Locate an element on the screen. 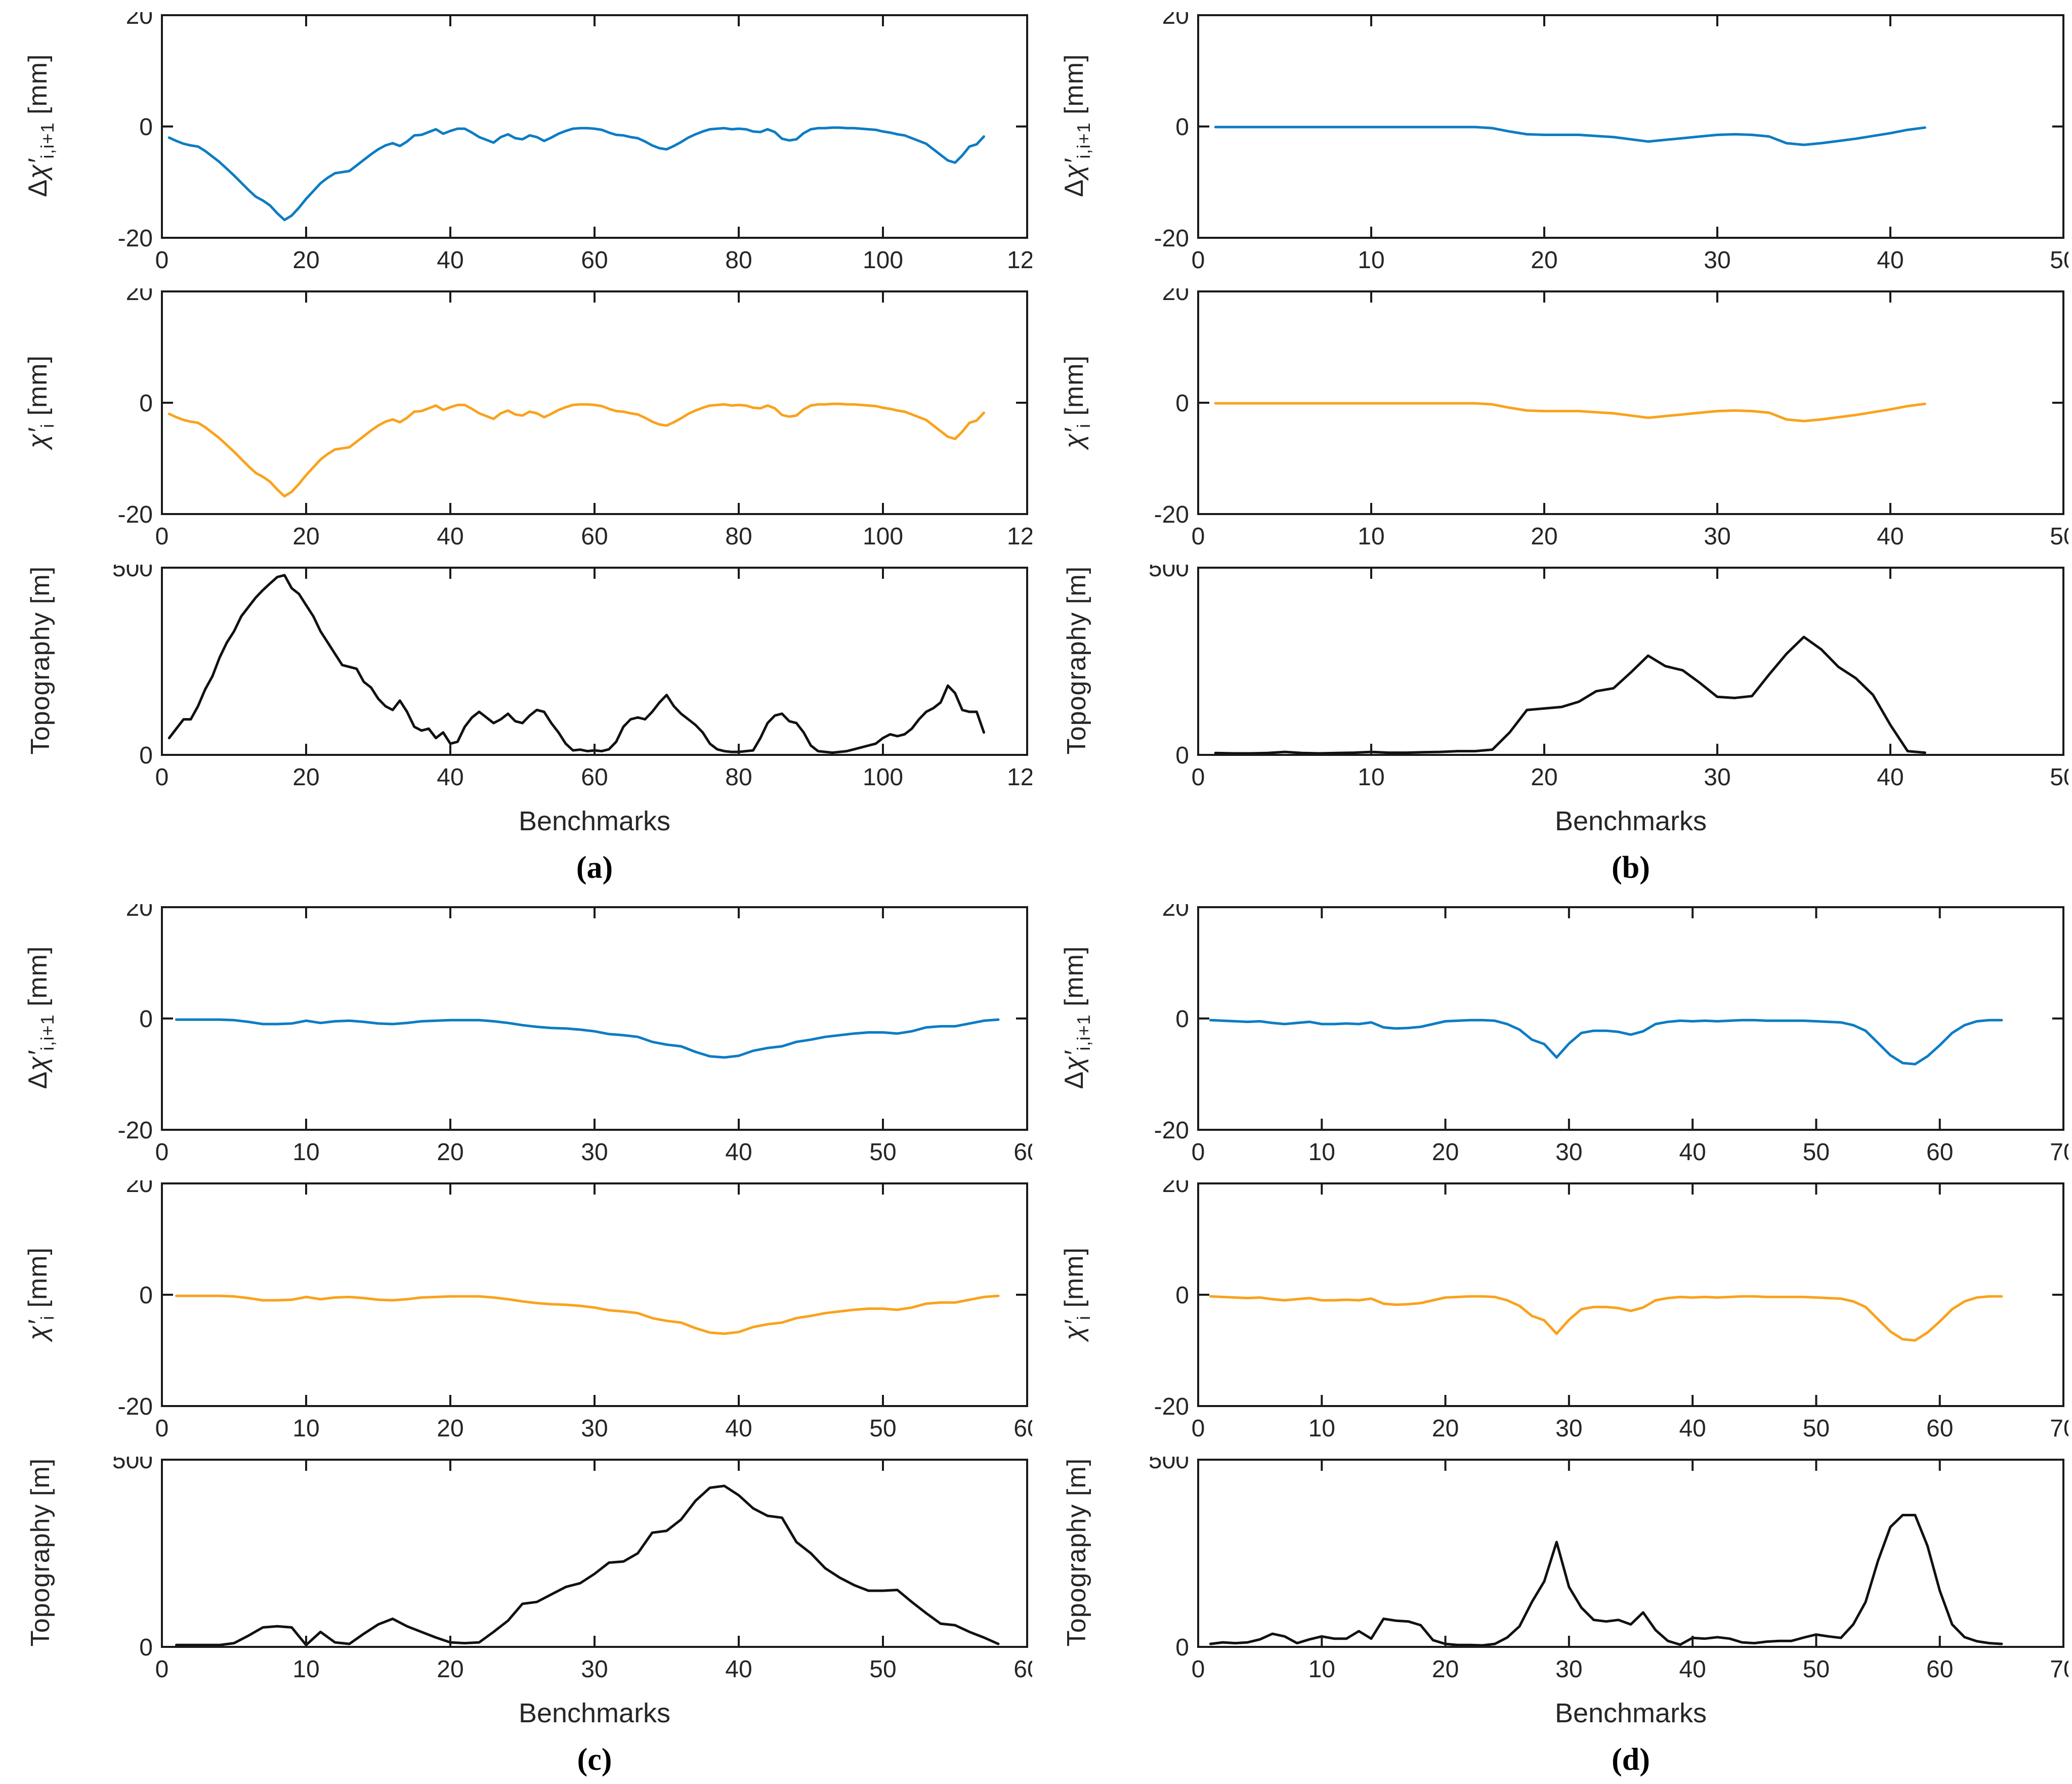 The height and width of the screenshot is (1784, 2072). svg-text: 70 is located at coordinates (2059, 1669).